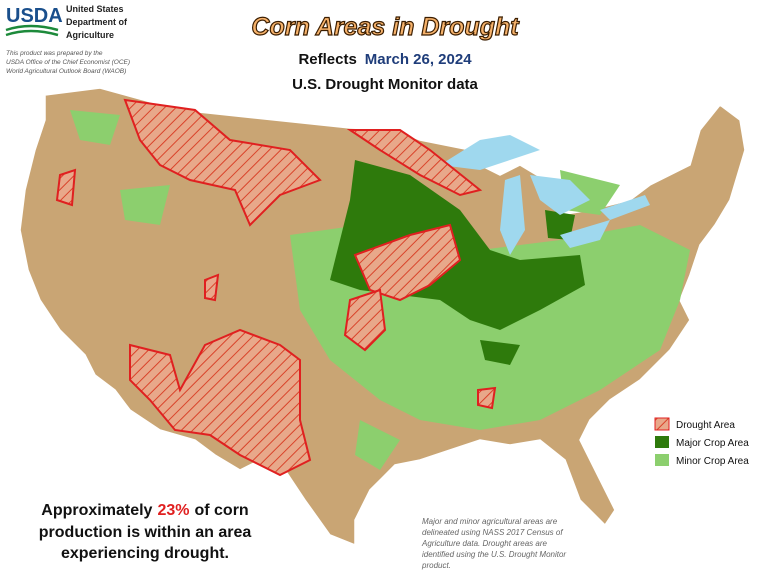  What do you see at coordinates (173, 510) in the screenshot?
I see `summary-highlight: 23%` at bounding box center [173, 510].